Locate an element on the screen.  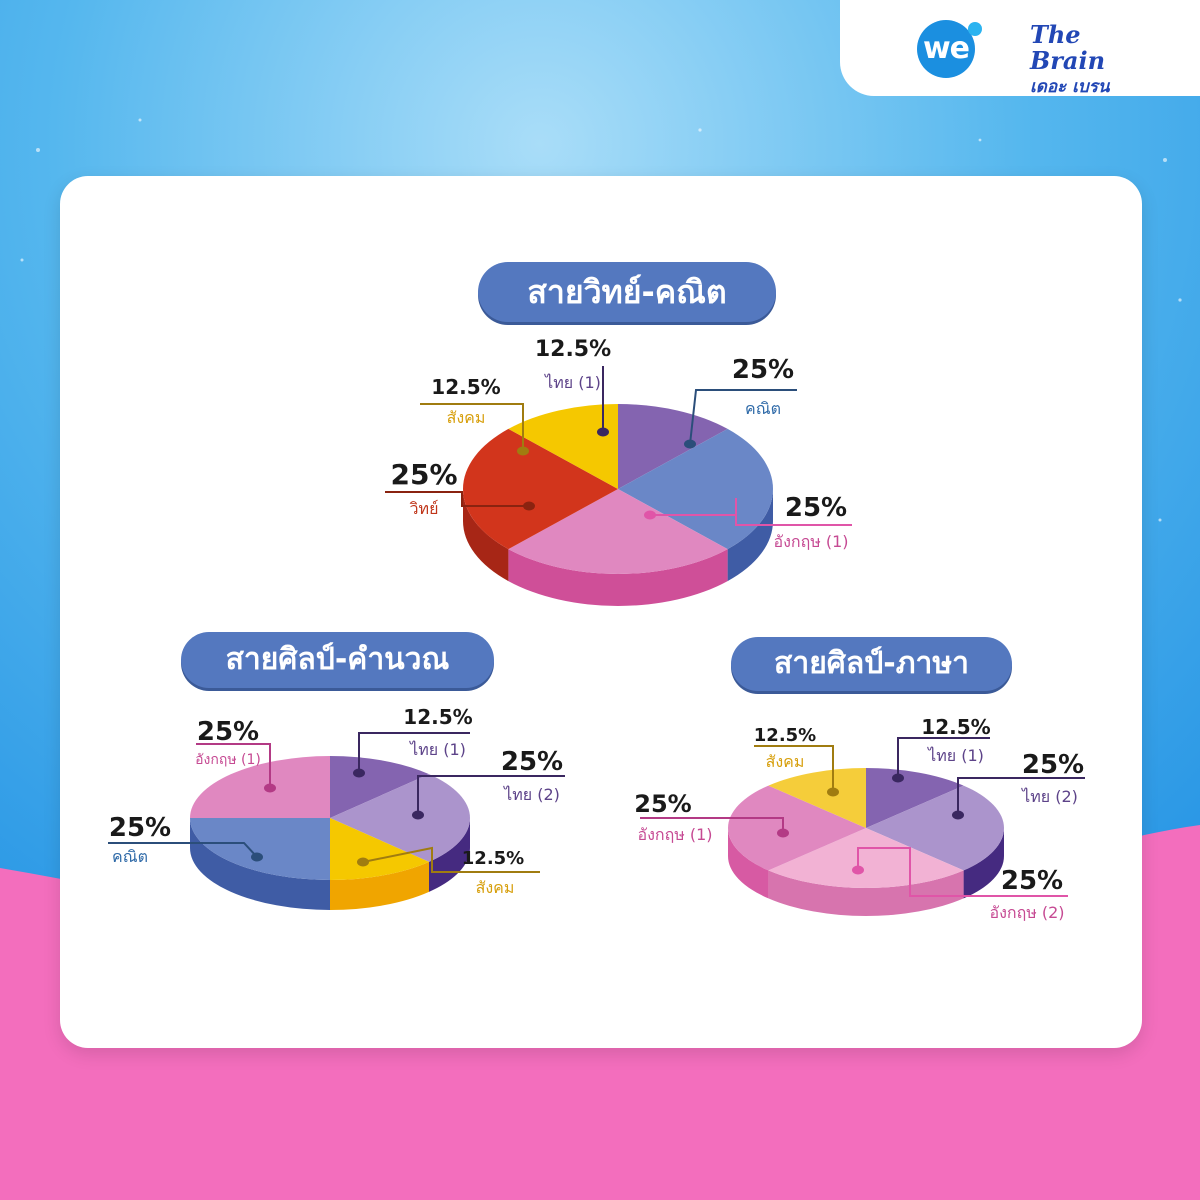
the-brain-logo-thai: เดอะ เบรน is located at coordinates (1070, 87).